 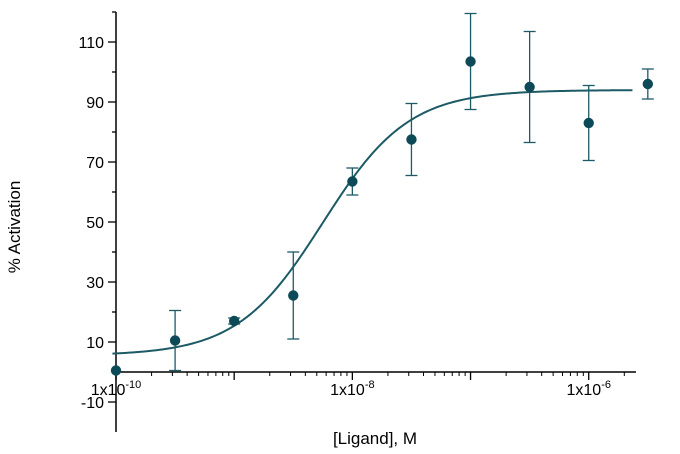 I want to click on x-tick-label: 1x10⁻⁶, so click(x=588, y=389).